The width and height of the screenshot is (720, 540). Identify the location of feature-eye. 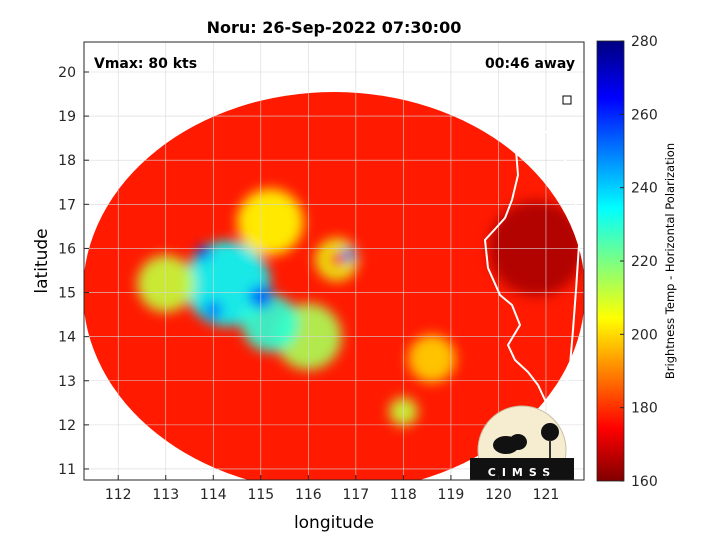
(337, 259).